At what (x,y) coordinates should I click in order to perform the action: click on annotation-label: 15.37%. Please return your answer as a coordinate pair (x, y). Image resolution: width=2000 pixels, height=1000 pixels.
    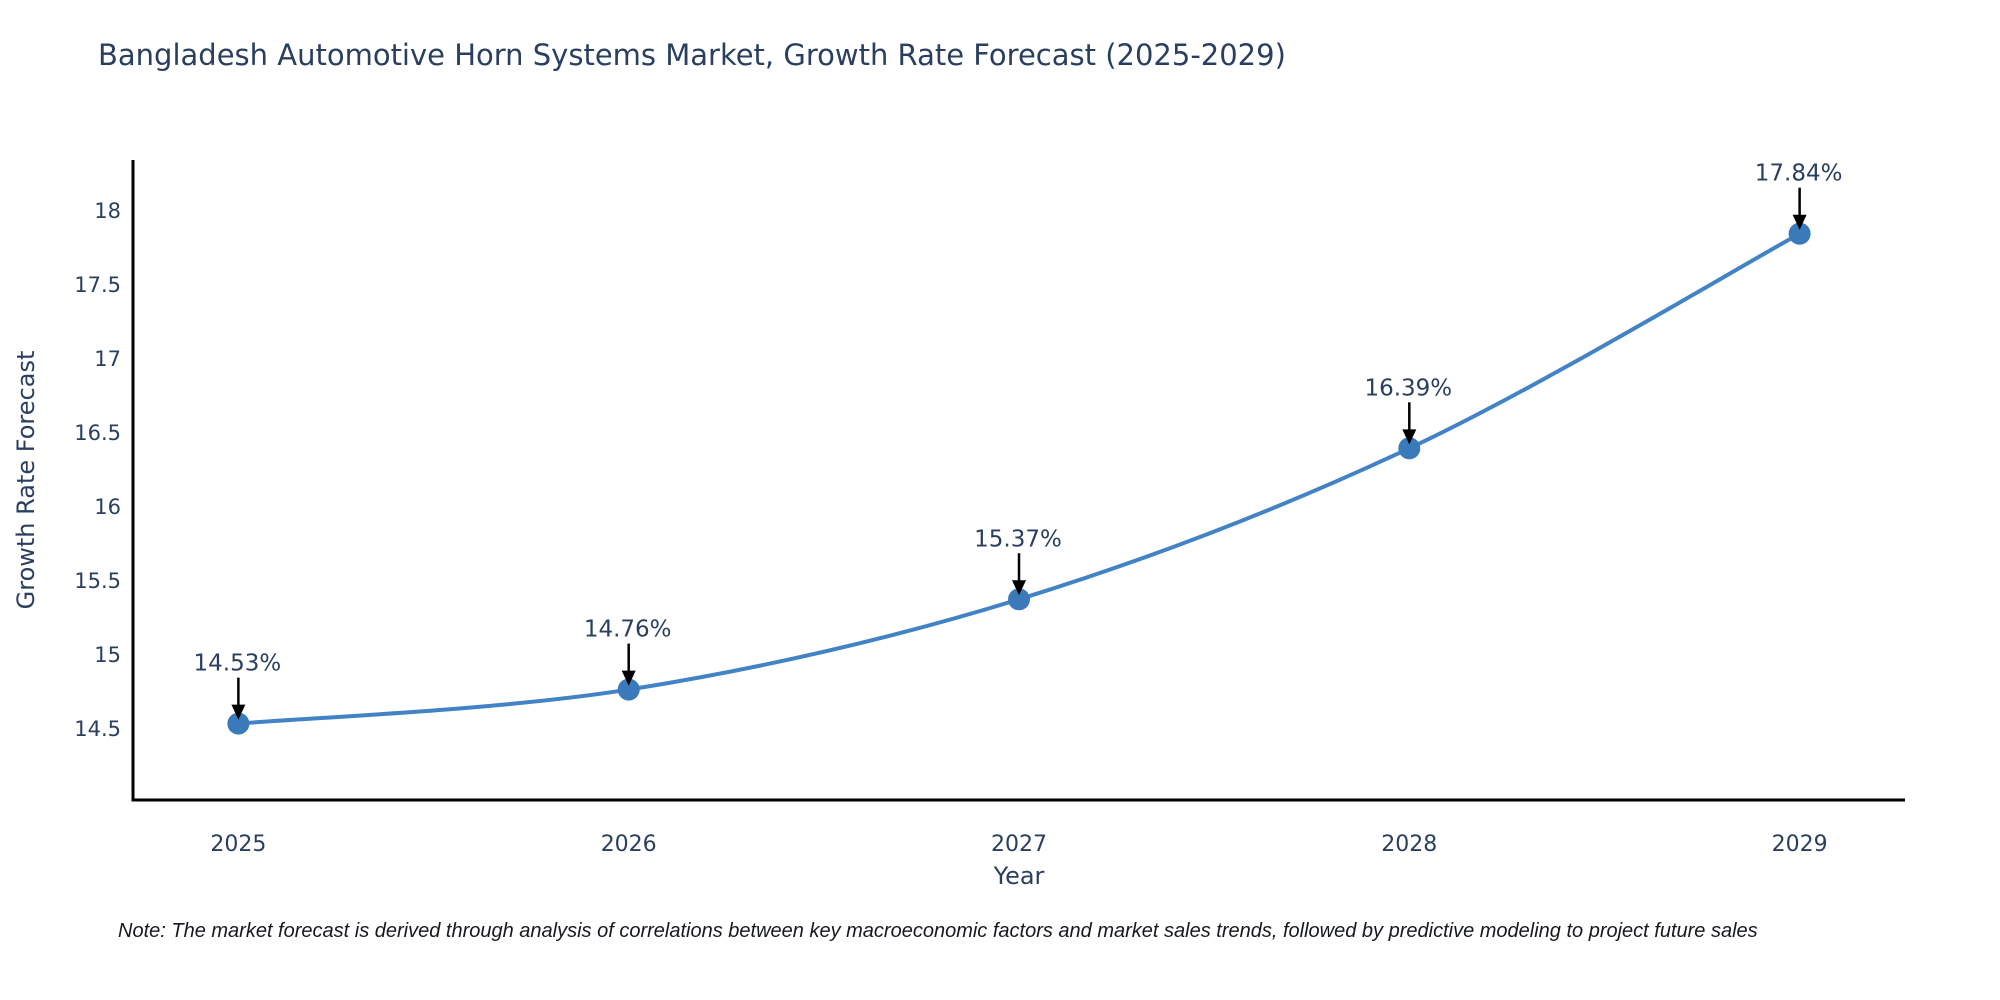
    Looking at the image, I should click on (1018, 539).